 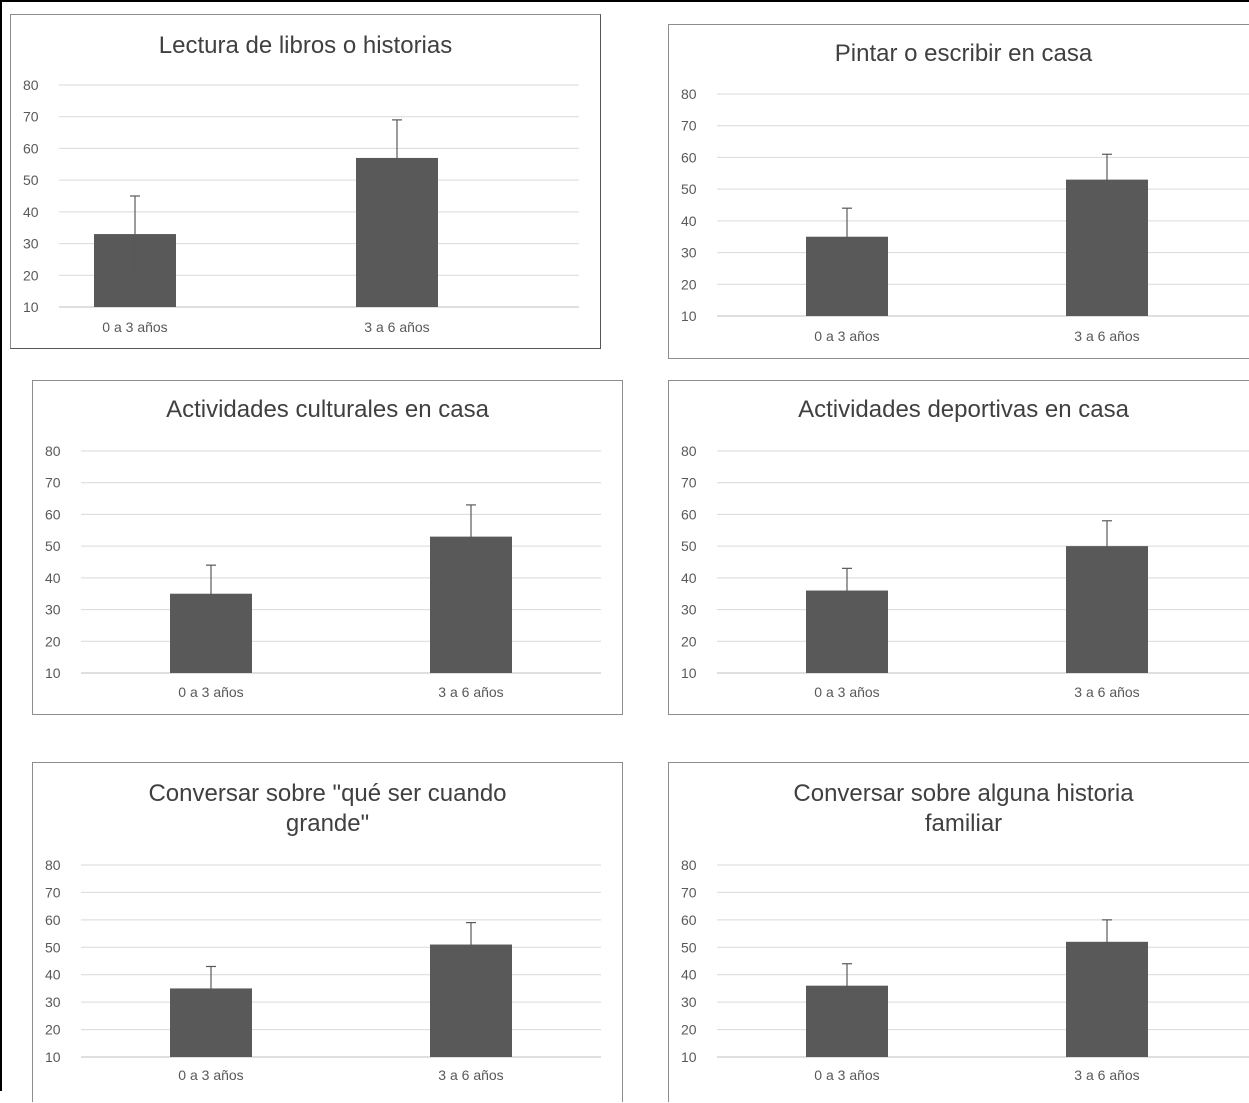 What do you see at coordinates (327, 823) in the screenshot?
I see `chart-title-line: grande"` at bounding box center [327, 823].